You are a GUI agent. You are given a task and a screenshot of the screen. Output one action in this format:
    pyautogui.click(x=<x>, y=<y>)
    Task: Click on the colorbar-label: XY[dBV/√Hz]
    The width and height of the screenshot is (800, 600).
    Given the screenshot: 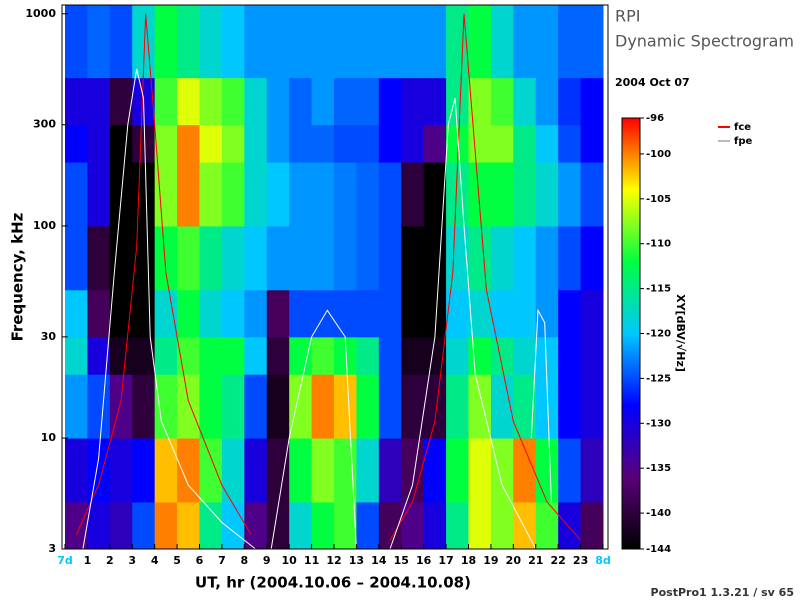 What is the action you would take?
    pyautogui.click(x=680, y=333)
    